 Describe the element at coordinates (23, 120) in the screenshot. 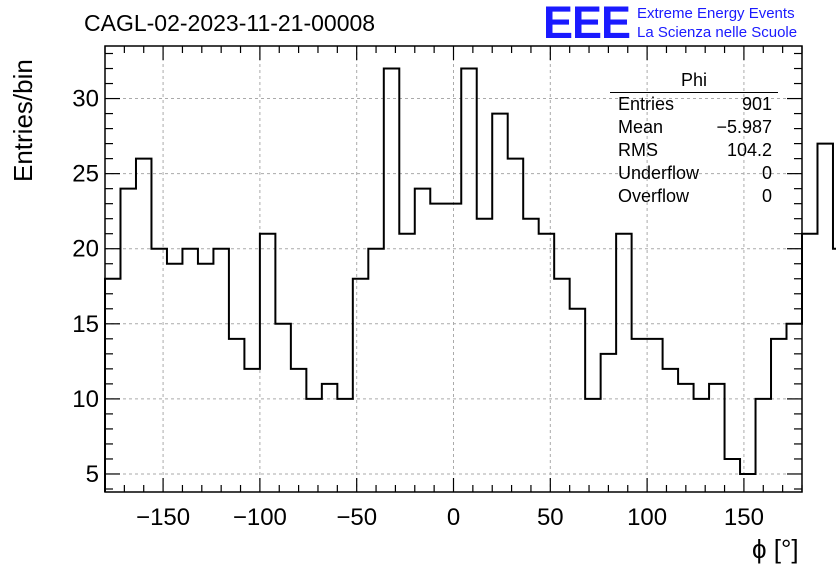

I see `y-axis-label: Entries/bin` at that location.